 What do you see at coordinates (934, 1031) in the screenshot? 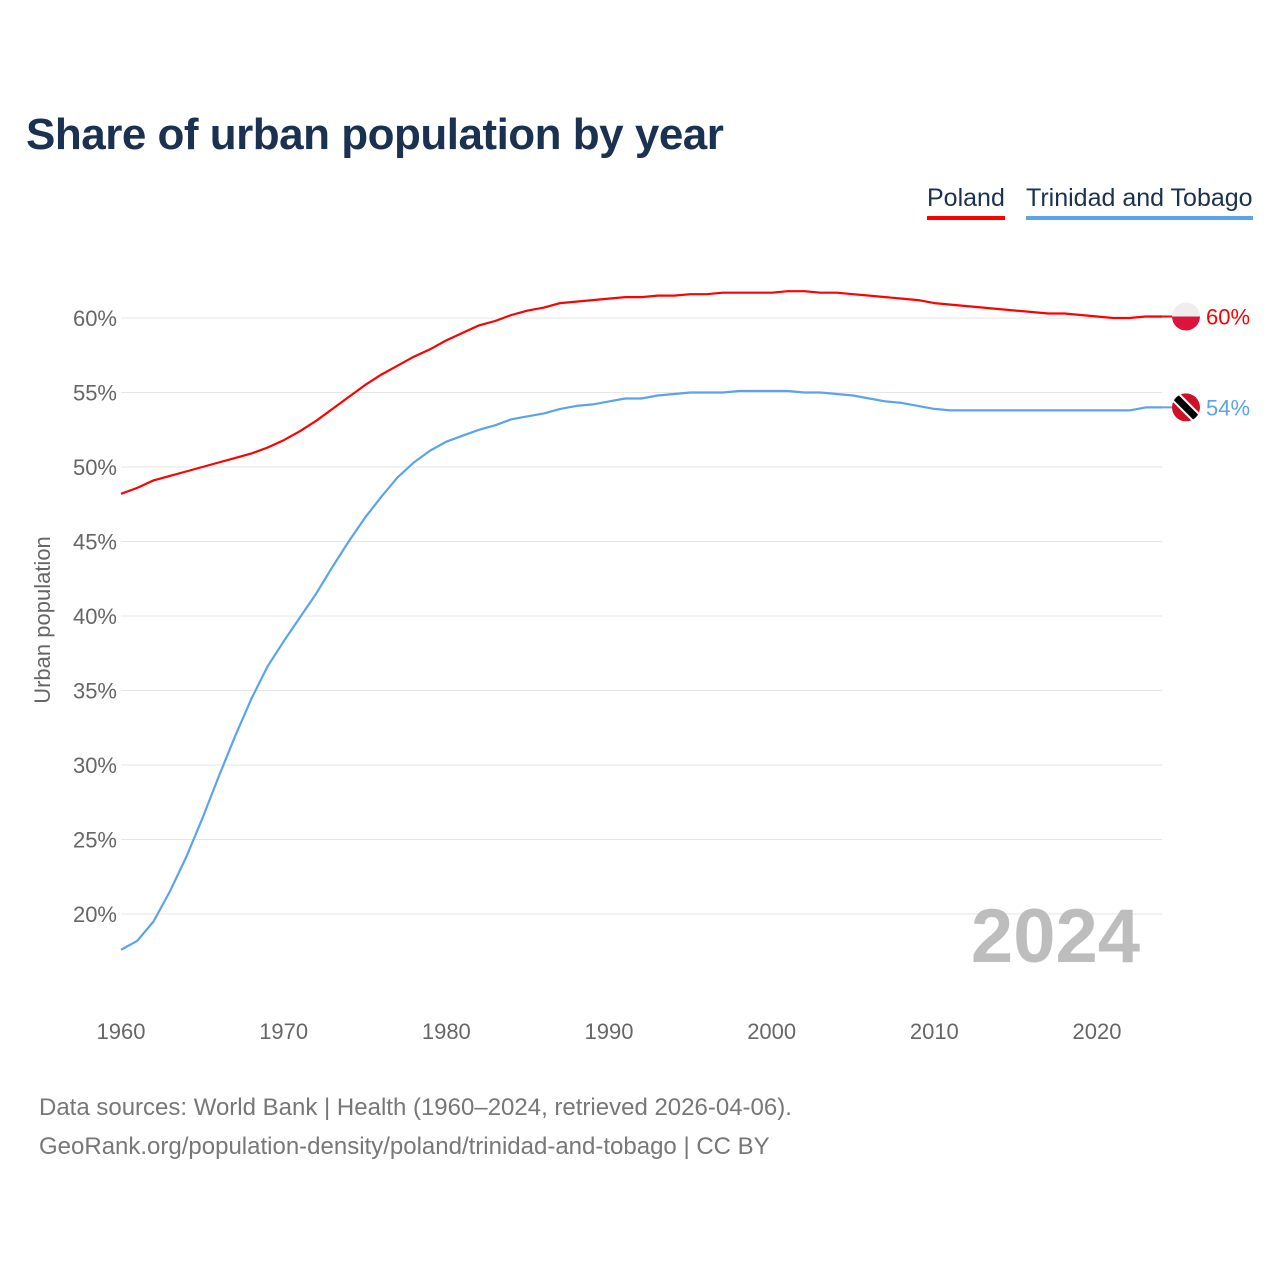
I see `x-tick-label: 2010` at bounding box center [934, 1031].